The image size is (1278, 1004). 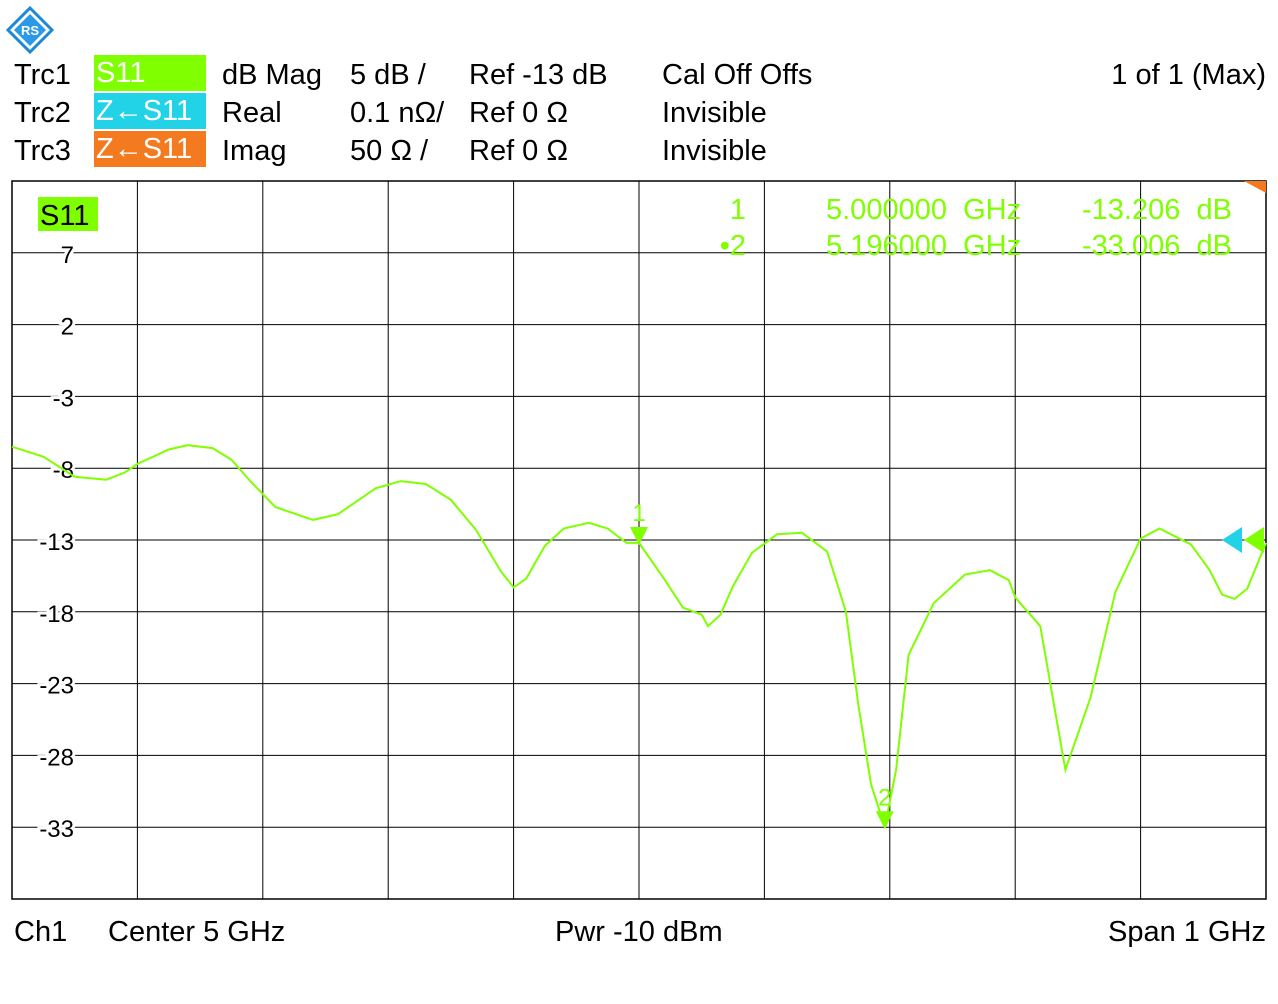 What do you see at coordinates (42, 151) in the screenshot?
I see `trace-name: Trc3` at bounding box center [42, 151].